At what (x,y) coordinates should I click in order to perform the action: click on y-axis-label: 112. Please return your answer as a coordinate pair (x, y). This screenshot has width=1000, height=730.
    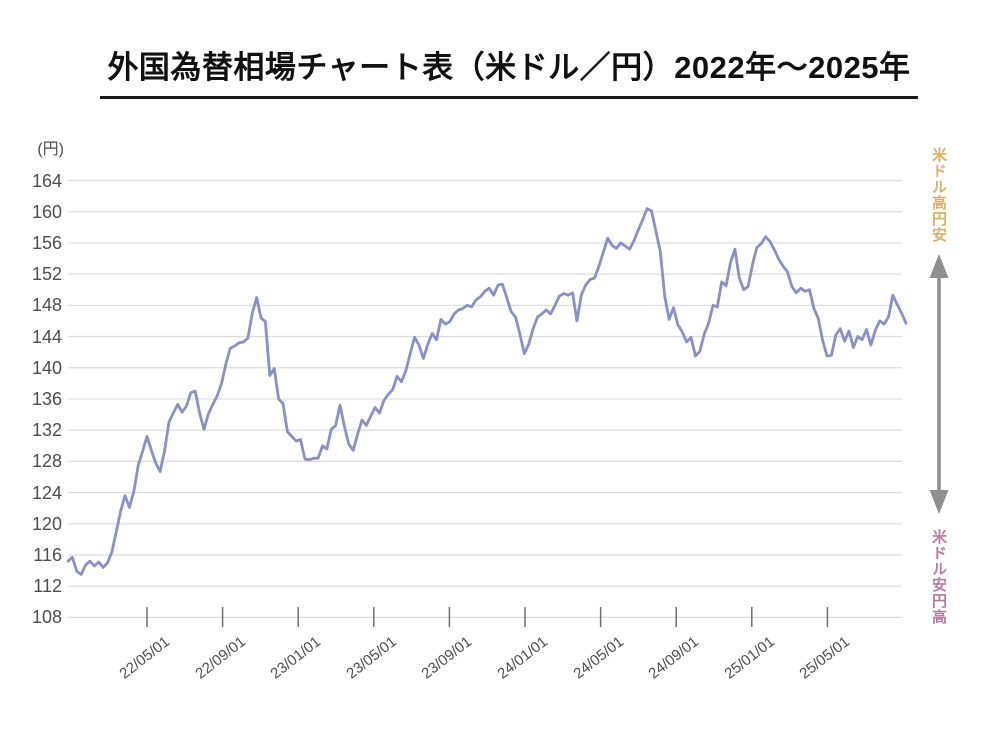
    Looking at the image, I should click on (47, 586).